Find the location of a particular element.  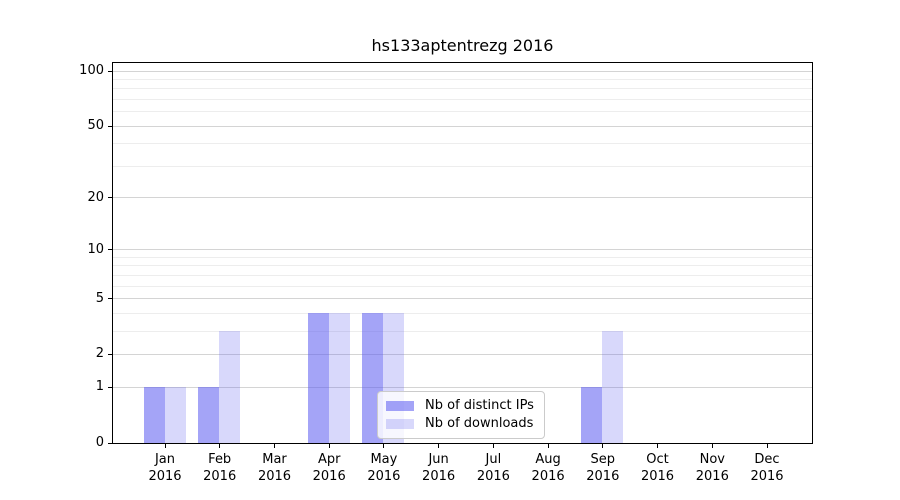

x-tick-label: Apr 2016 is located at coordinates (329, 468).